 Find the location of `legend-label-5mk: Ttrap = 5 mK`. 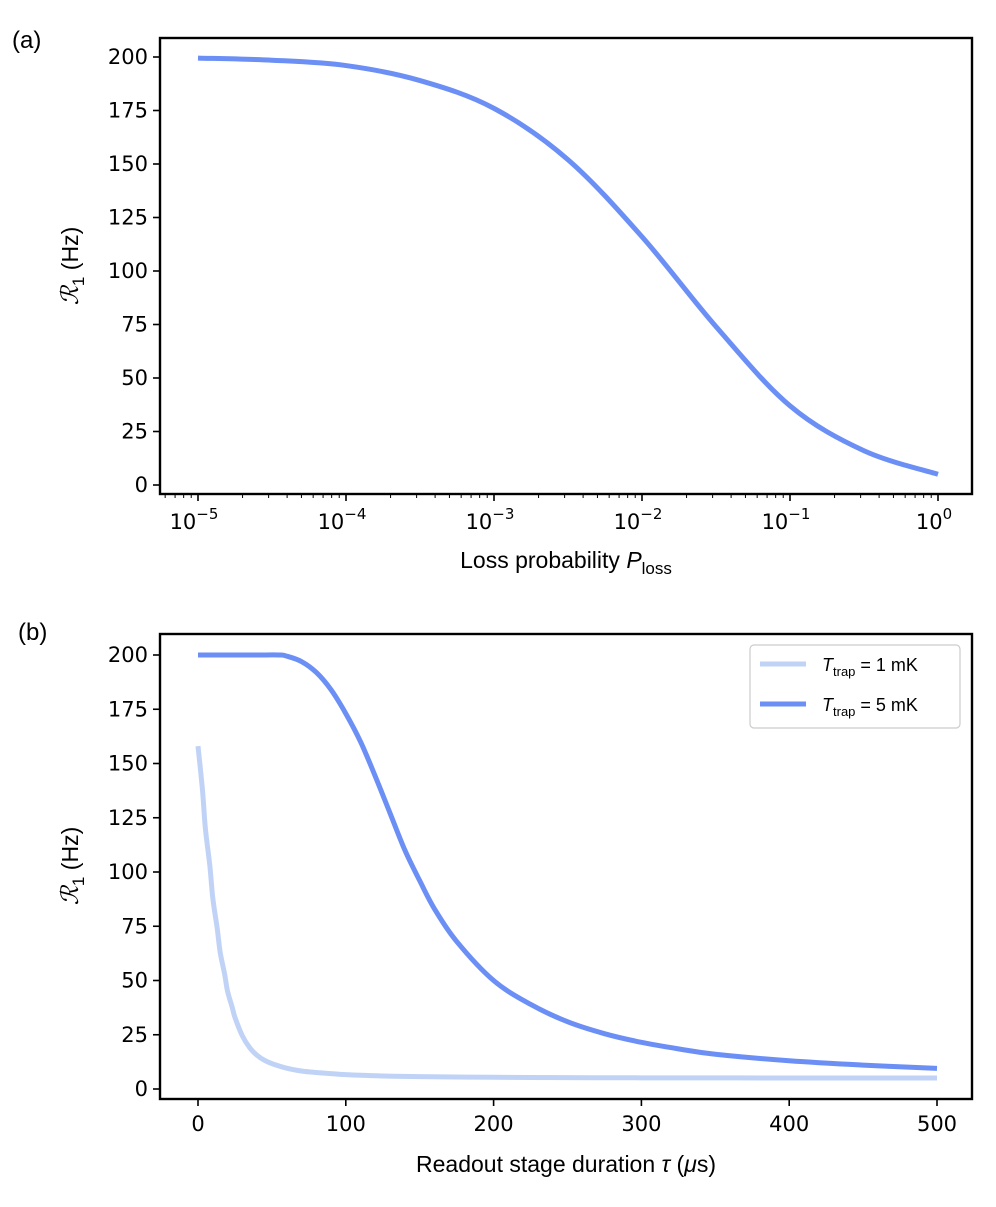

legend-label-5mk: Ttrap = 5 mK is located at coordinates (870, 707).